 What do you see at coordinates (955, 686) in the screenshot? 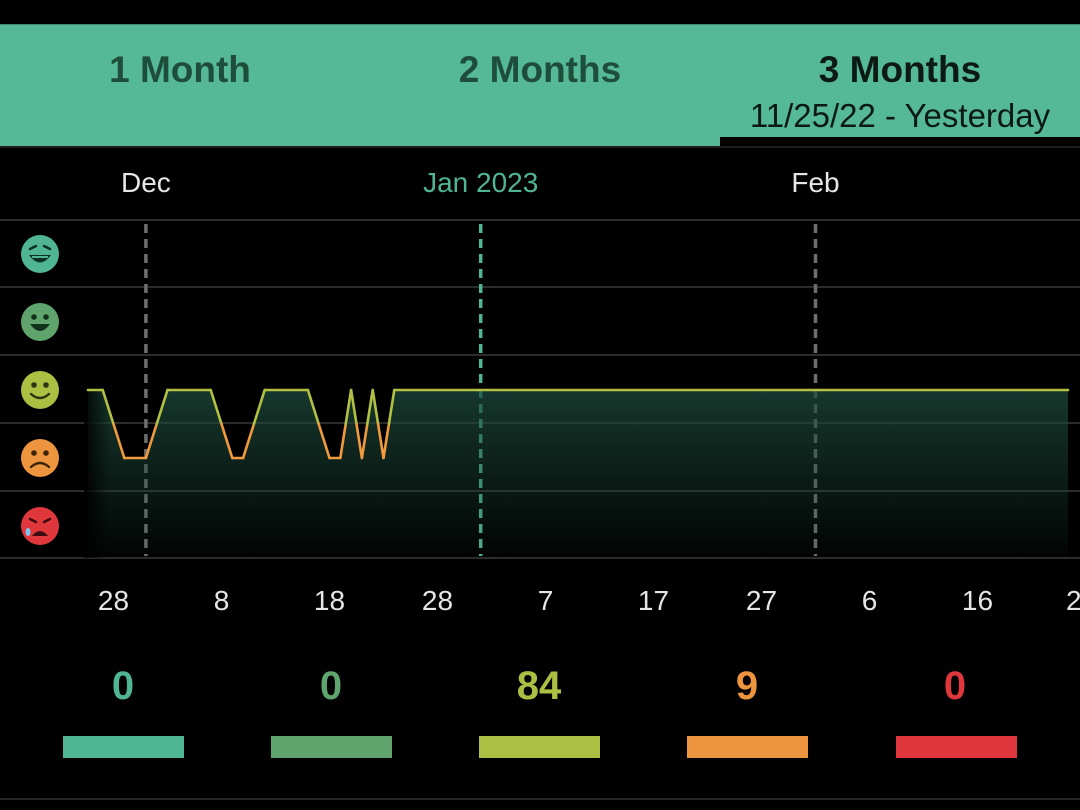
I see `count-awful: 0` at bounding box center [955, 686].